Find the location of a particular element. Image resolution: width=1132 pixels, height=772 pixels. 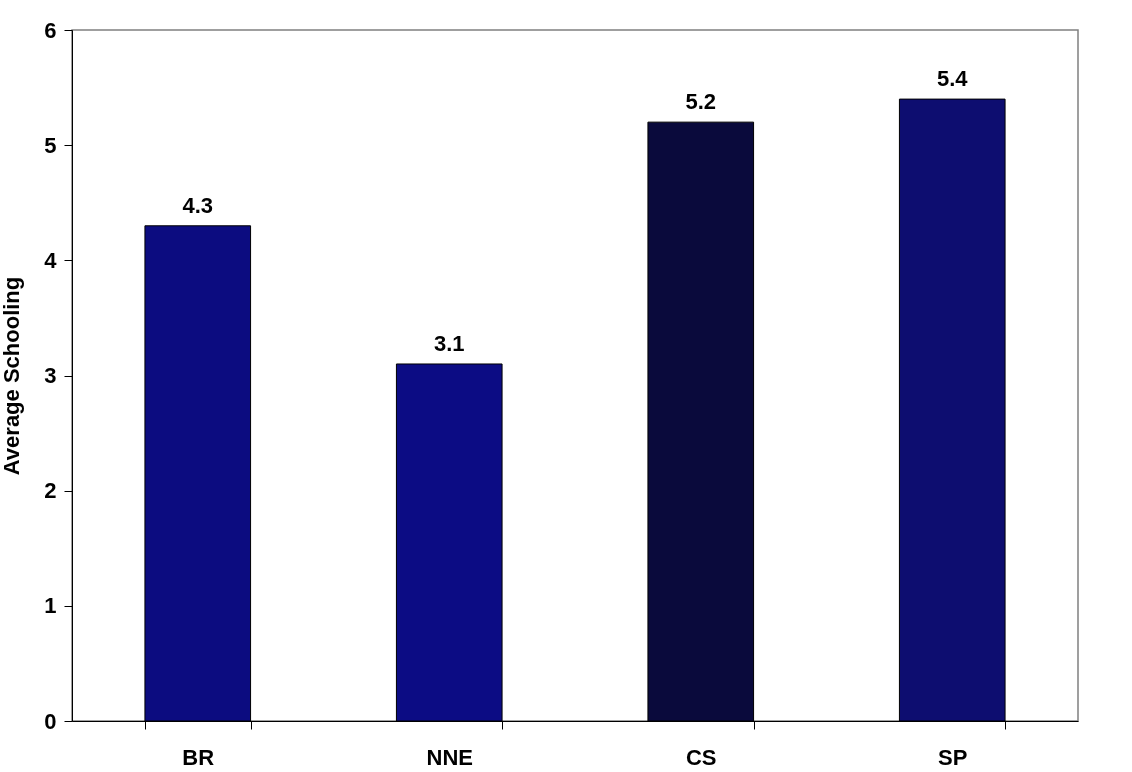

y-tick-label: 5 is located at coordinates (50, 145).